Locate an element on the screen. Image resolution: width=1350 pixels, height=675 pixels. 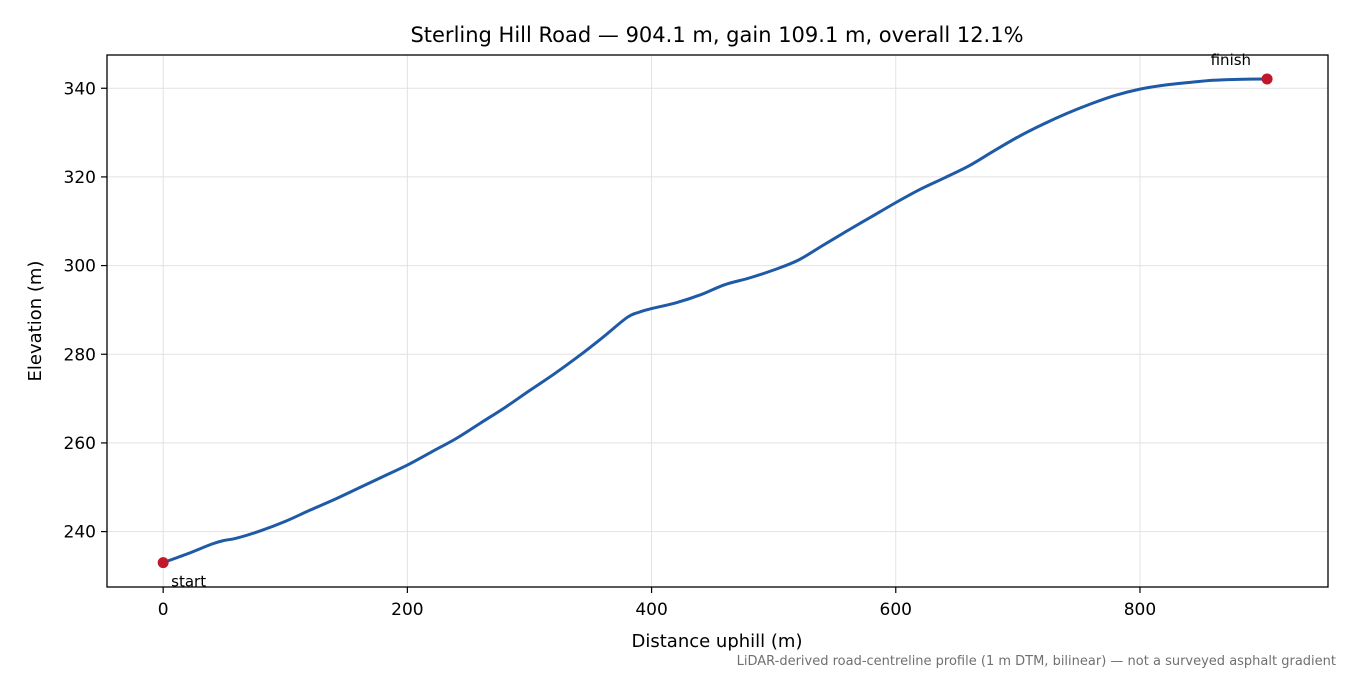
y-tick-label: 320 is located at coordinates (80, 178).